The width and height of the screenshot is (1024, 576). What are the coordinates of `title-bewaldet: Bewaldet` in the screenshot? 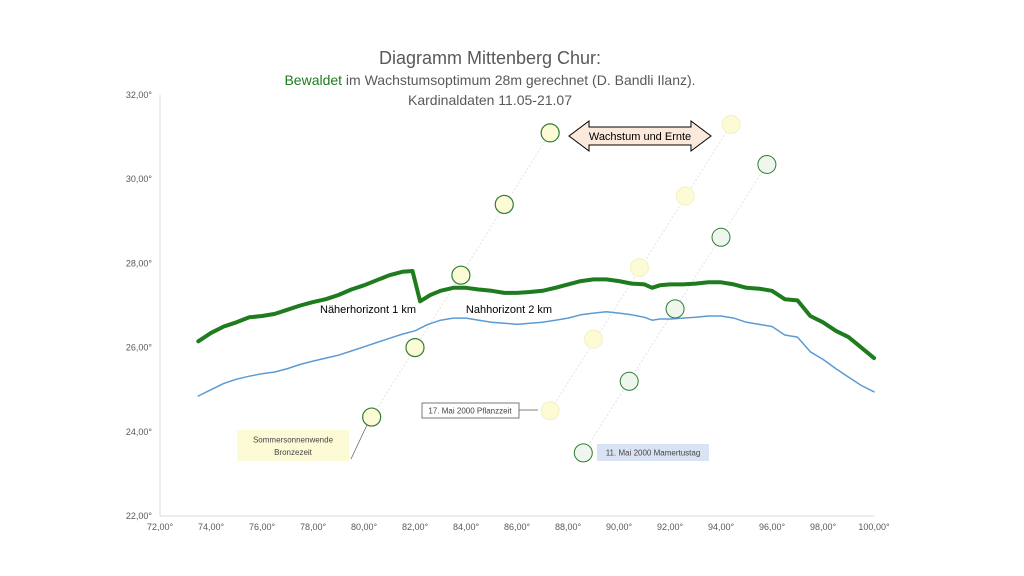 It's located at (313, 80).